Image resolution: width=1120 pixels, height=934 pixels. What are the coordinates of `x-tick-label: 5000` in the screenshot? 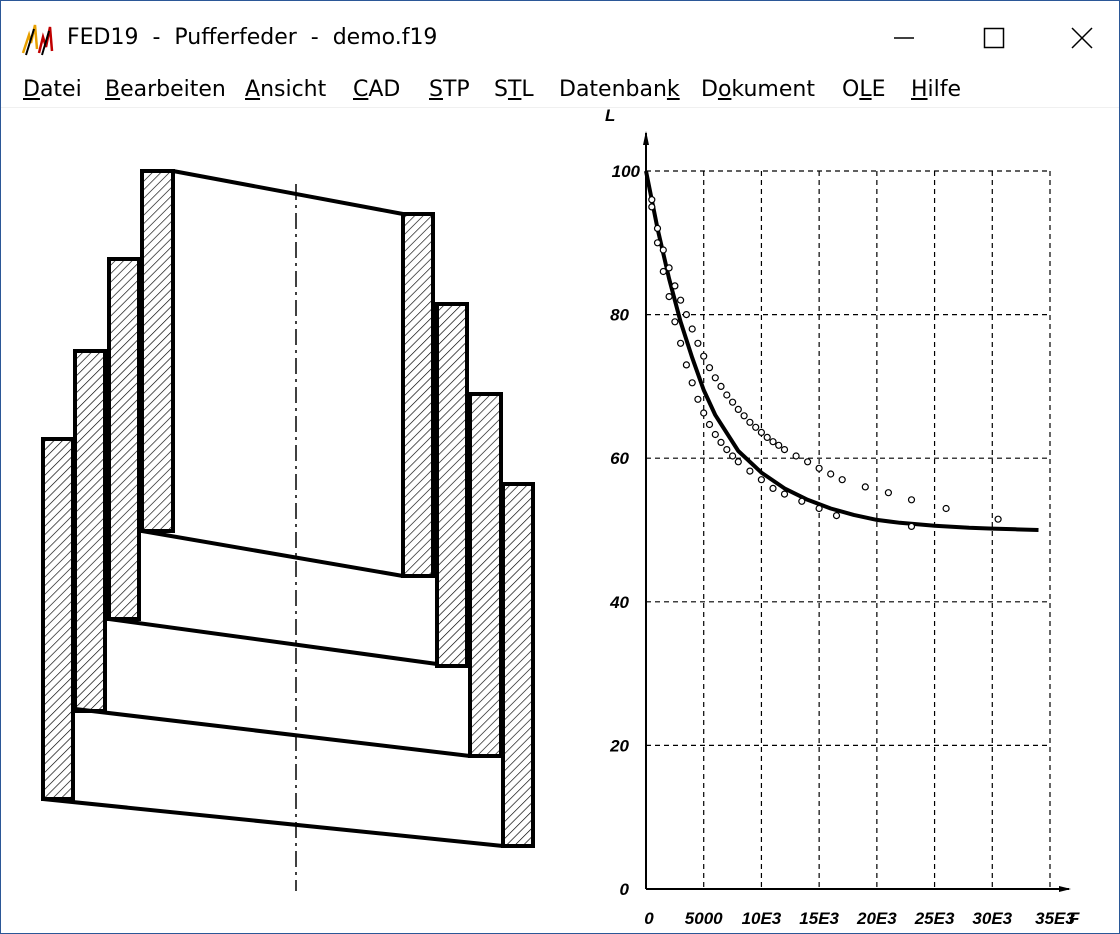 It's located at (704, 918).